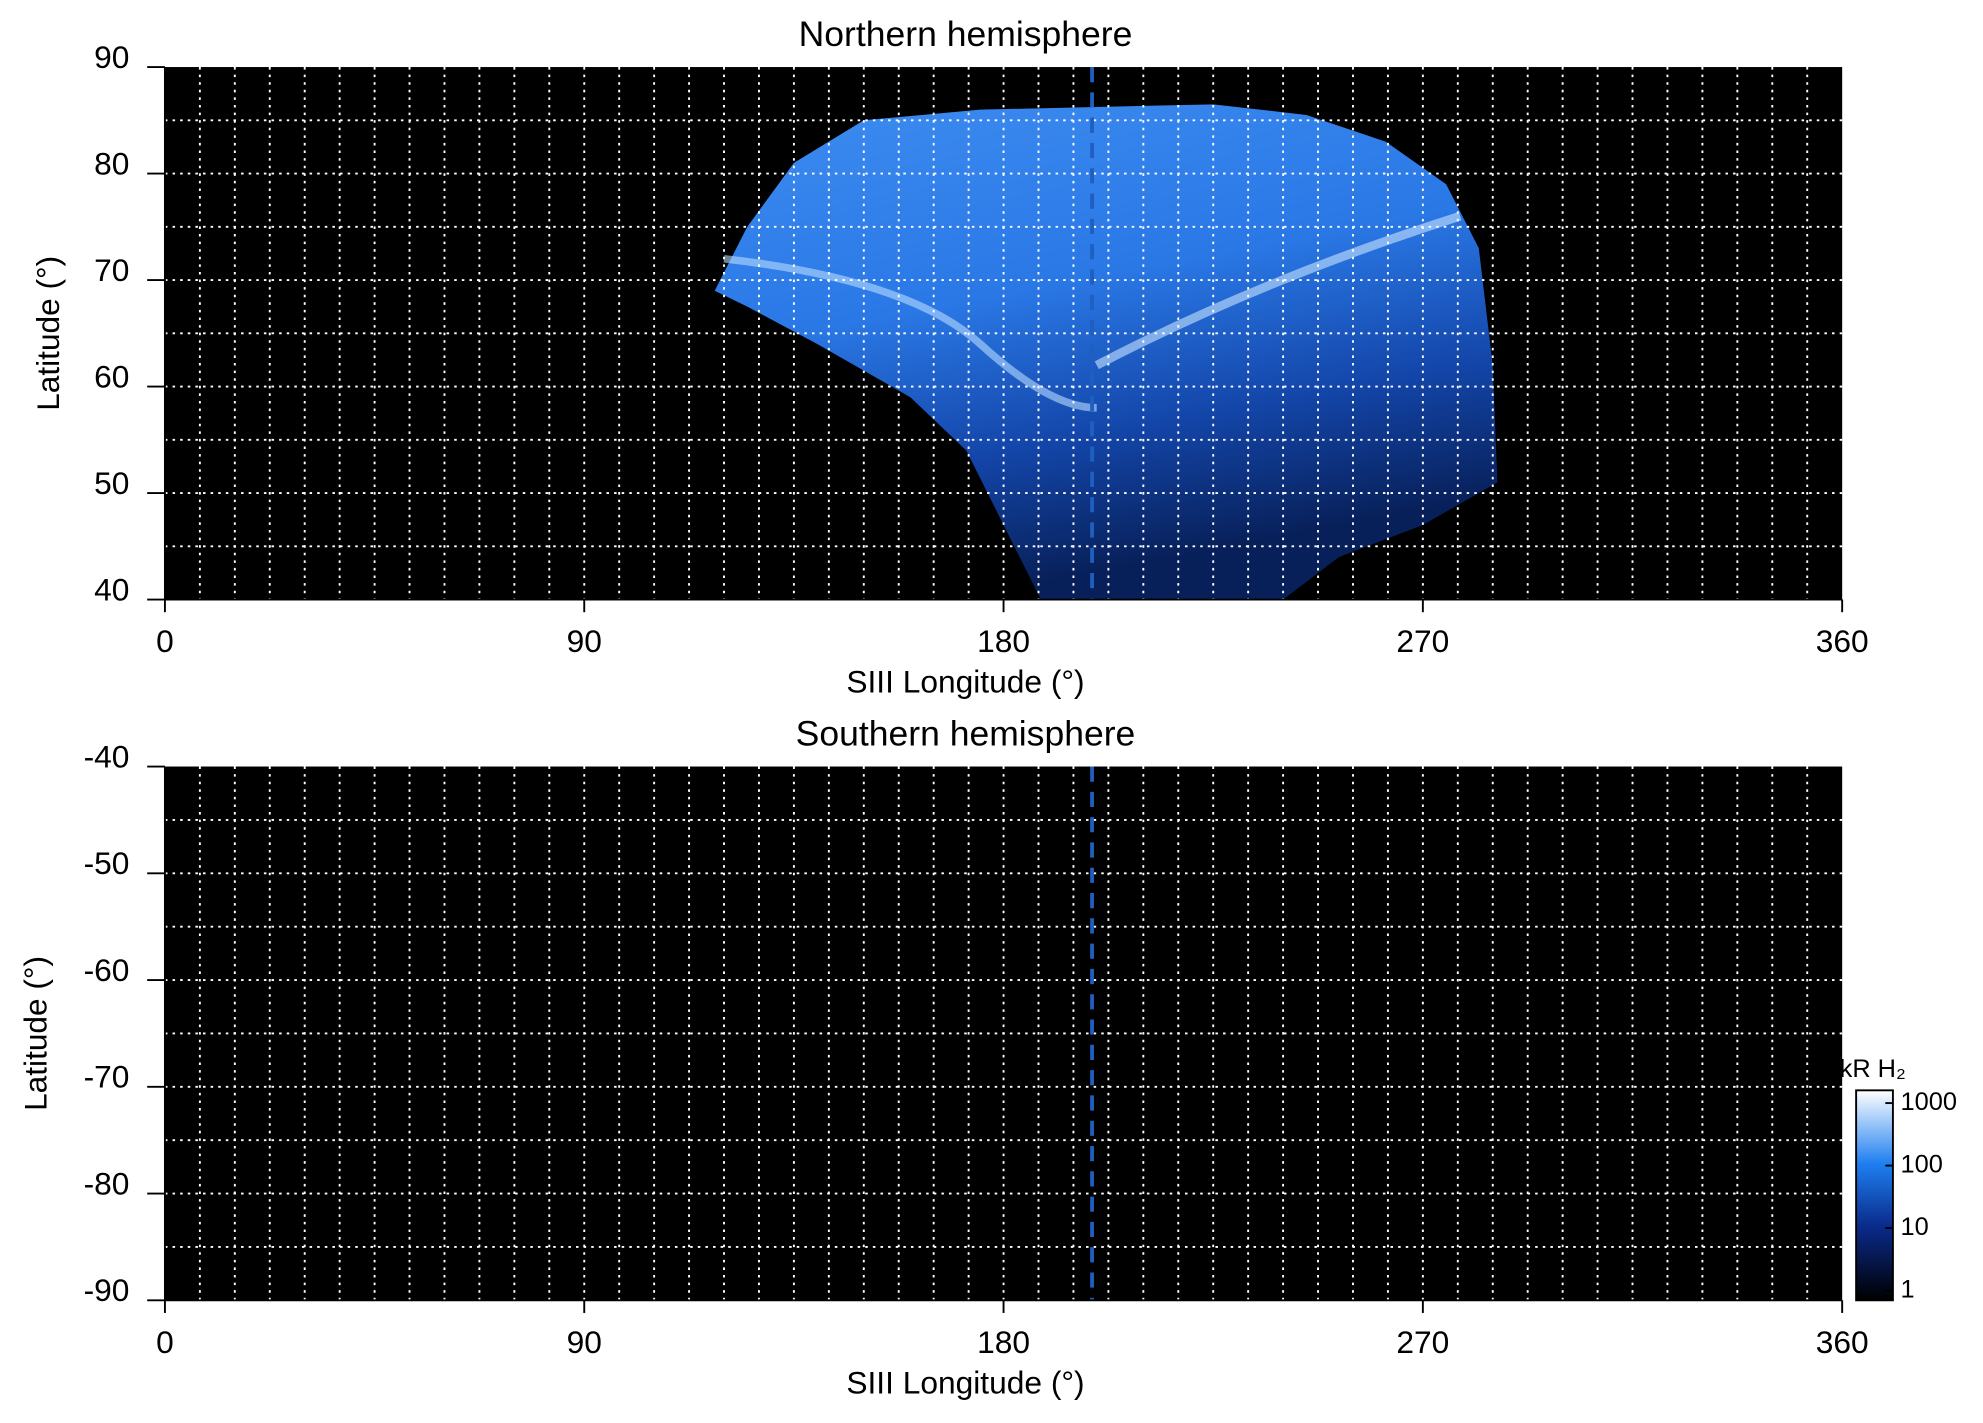  Describe the element at coordinates (111, 57) in the screenshot. I see `y-tick-label: 90` at that location.